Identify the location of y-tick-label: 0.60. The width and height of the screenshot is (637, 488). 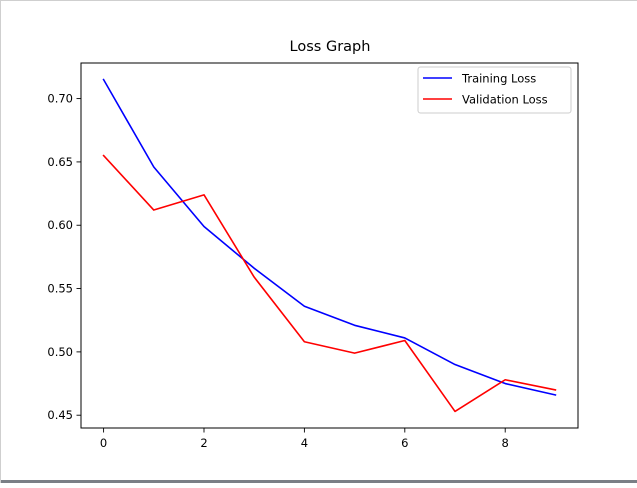
(60, 225).